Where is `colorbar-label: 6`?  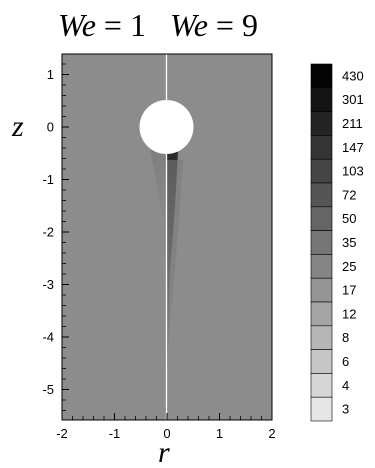 colorbar-label: 6 is located at coordinates (345, 361).